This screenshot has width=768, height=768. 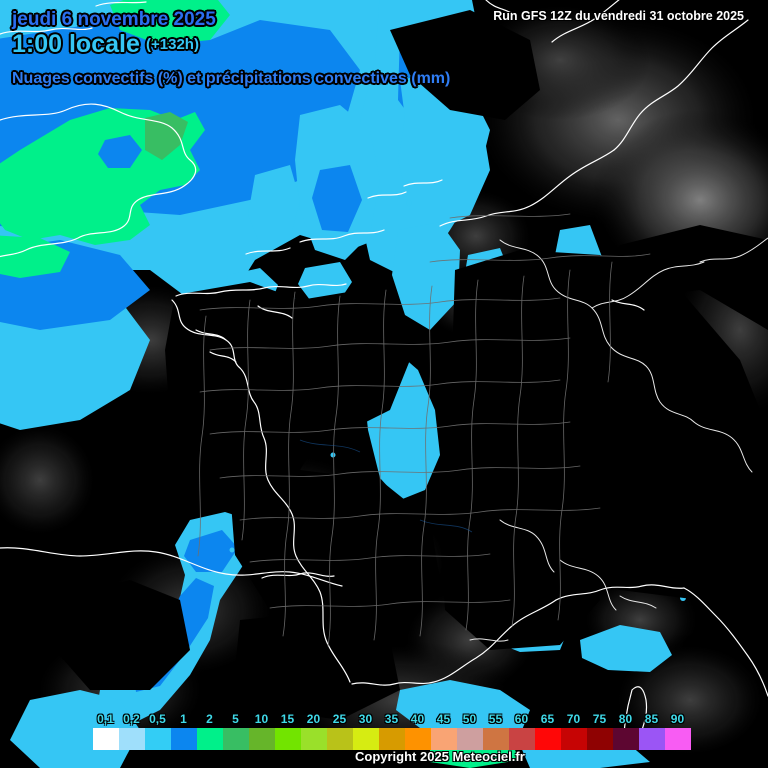 I want to click on legend-tick-label: 35, so click(x=391, y=719).